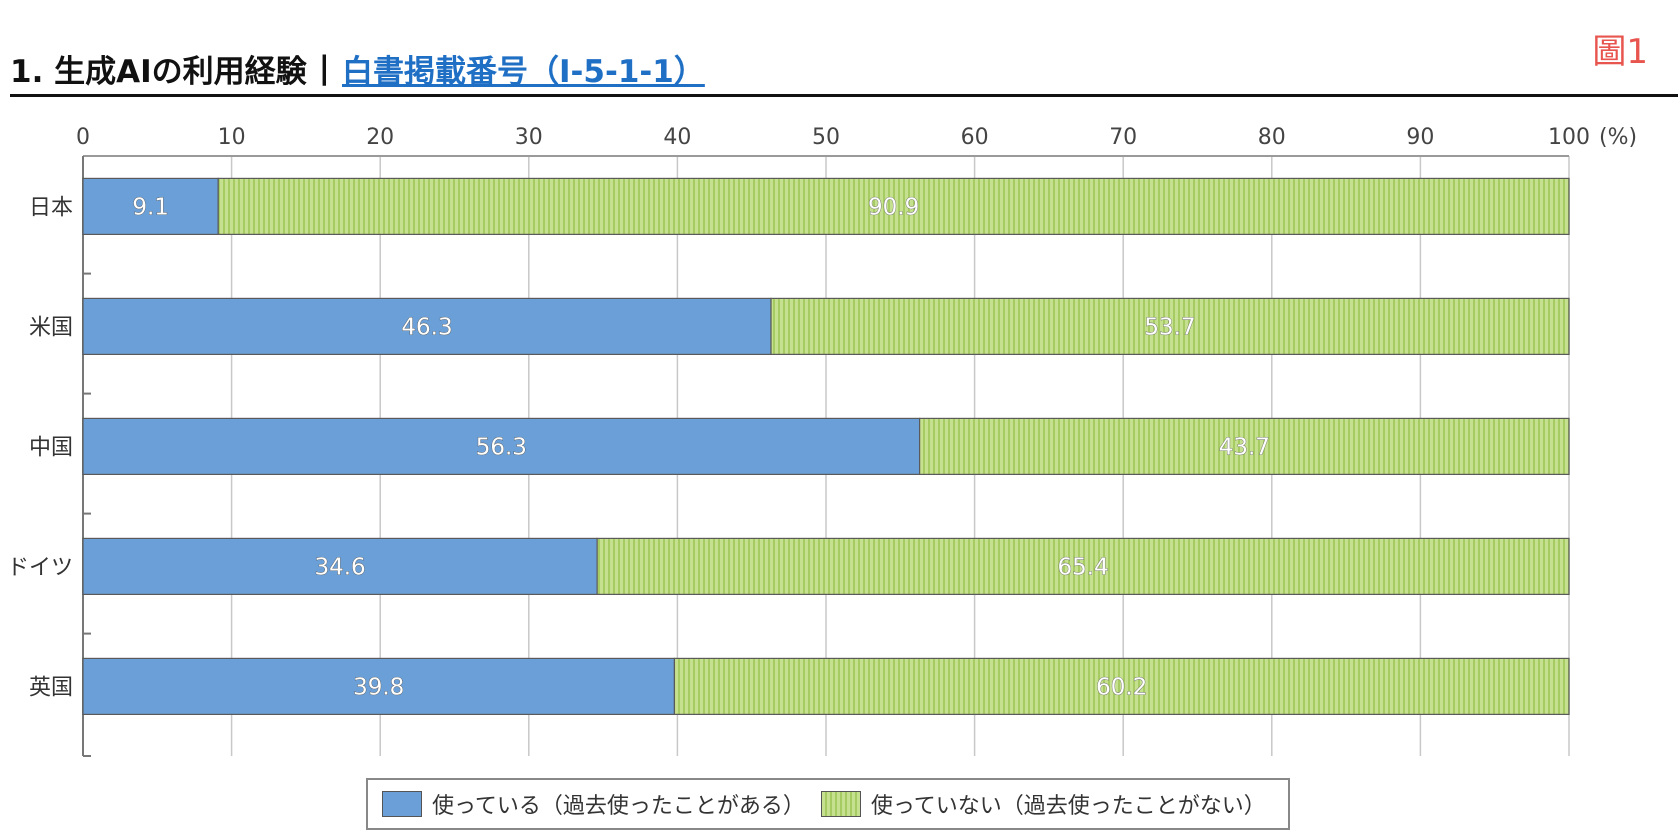 The height and width of the screenshot is (834, 1678). Describe the element at coordinates (844, 95) in the screenshot. I see `header-divider` at that location.